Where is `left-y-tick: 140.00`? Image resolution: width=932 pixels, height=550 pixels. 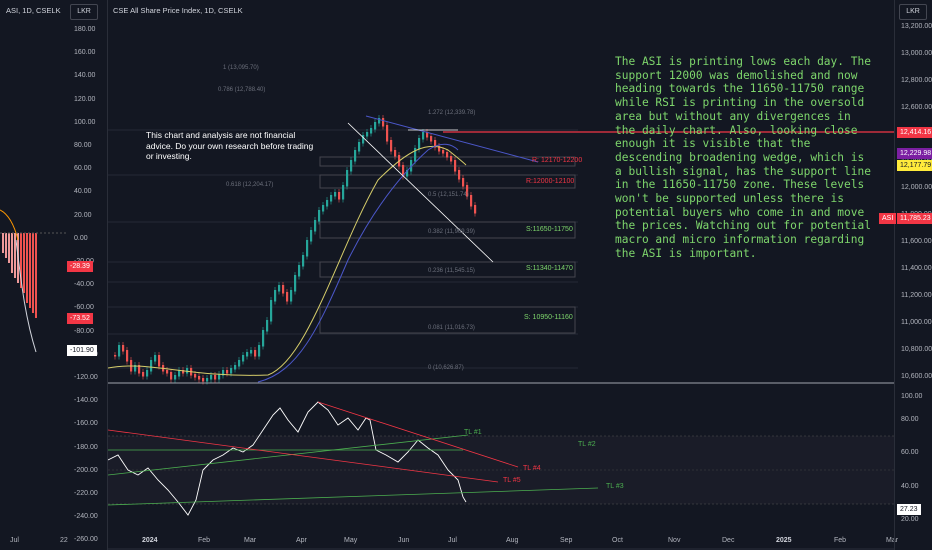 left-y-tick: 140.00 is located at coordinates (85, 76).